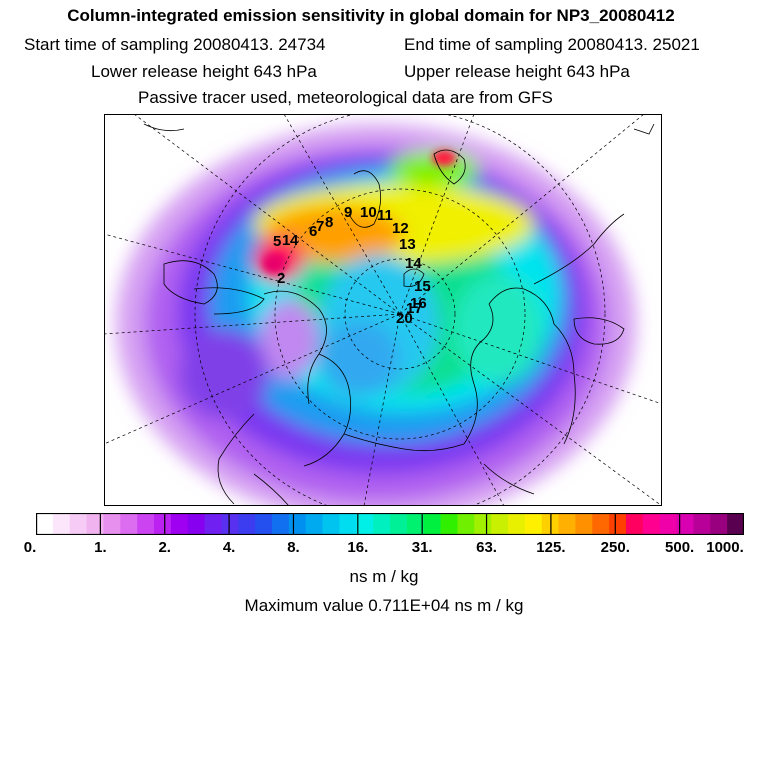 This screenshot has width=768, height=768. Describe the element at coordinates (204, 71) in the screenshot. I see `lower-release-label: Lower release height 643 hPa` at that location.